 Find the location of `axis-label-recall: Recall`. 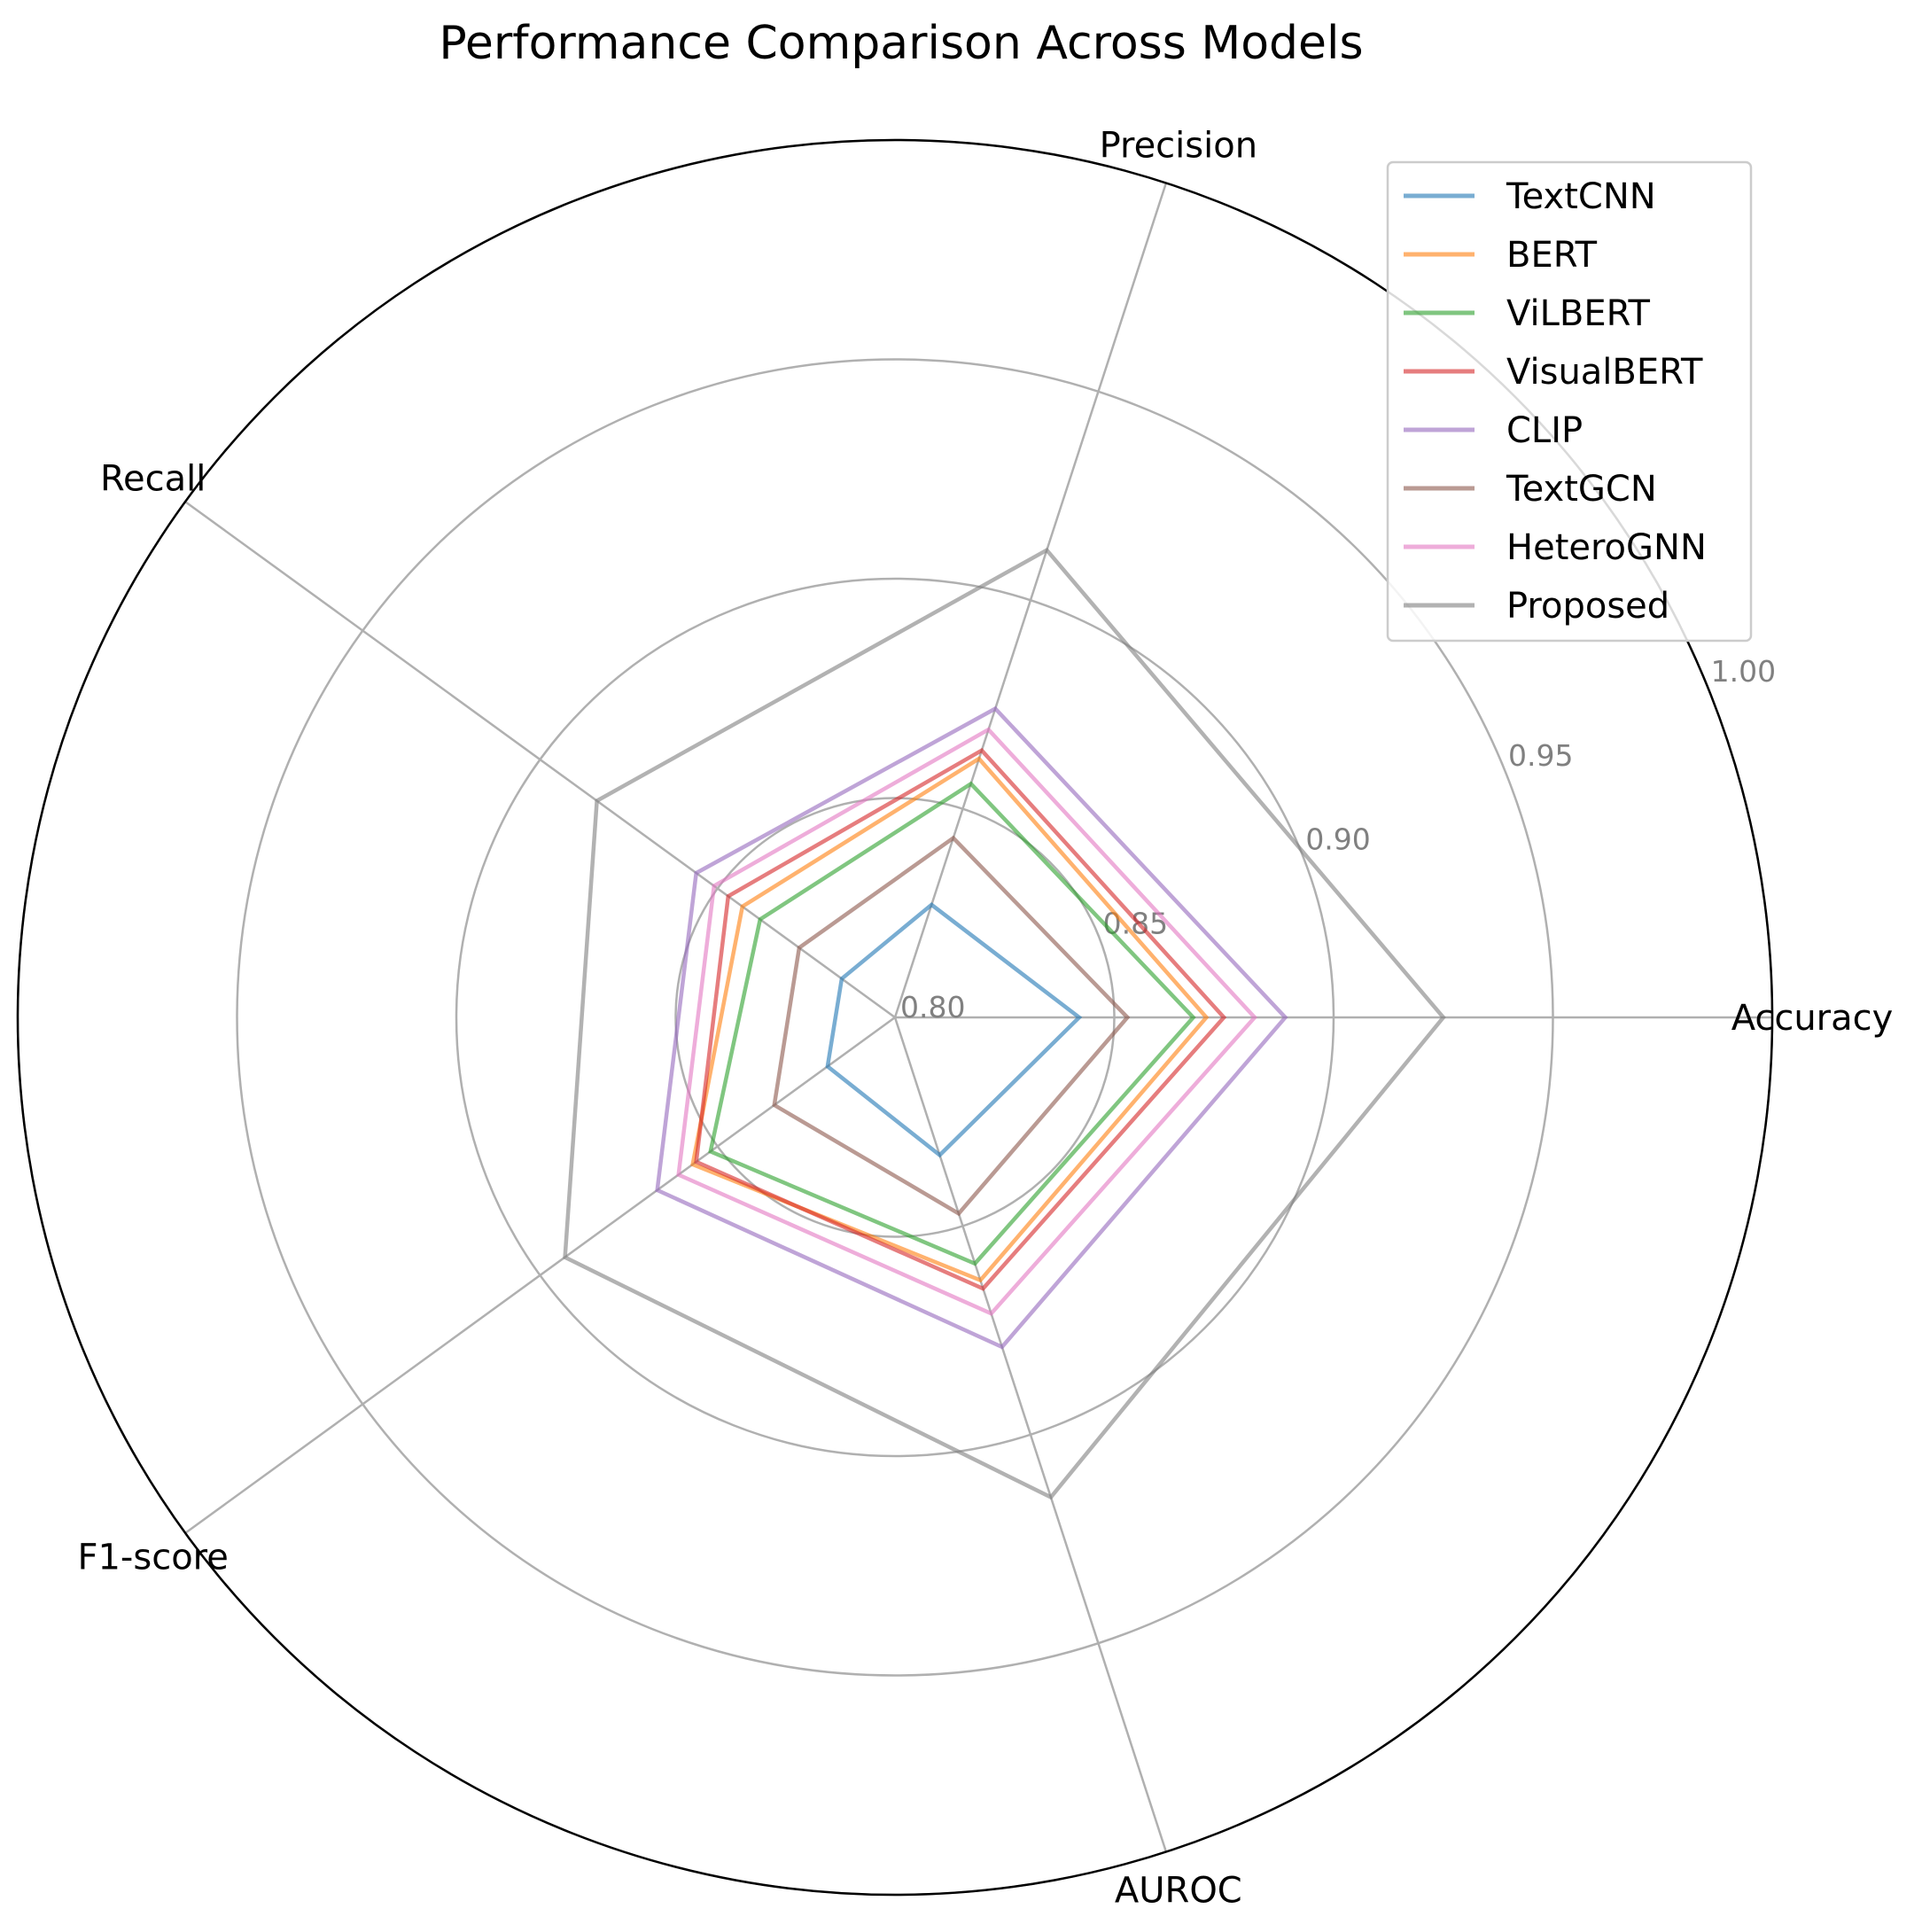

axis-label-recall: Recall is located at coordinates (153, 480).